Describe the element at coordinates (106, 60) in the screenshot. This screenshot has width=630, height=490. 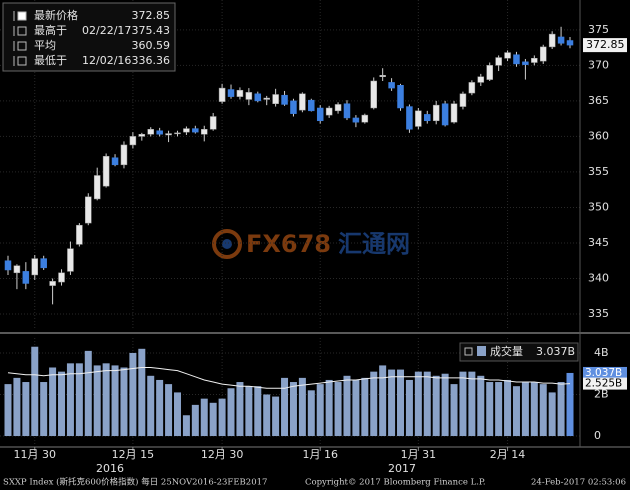
I see `legend-date: 12/02/16` at that location.